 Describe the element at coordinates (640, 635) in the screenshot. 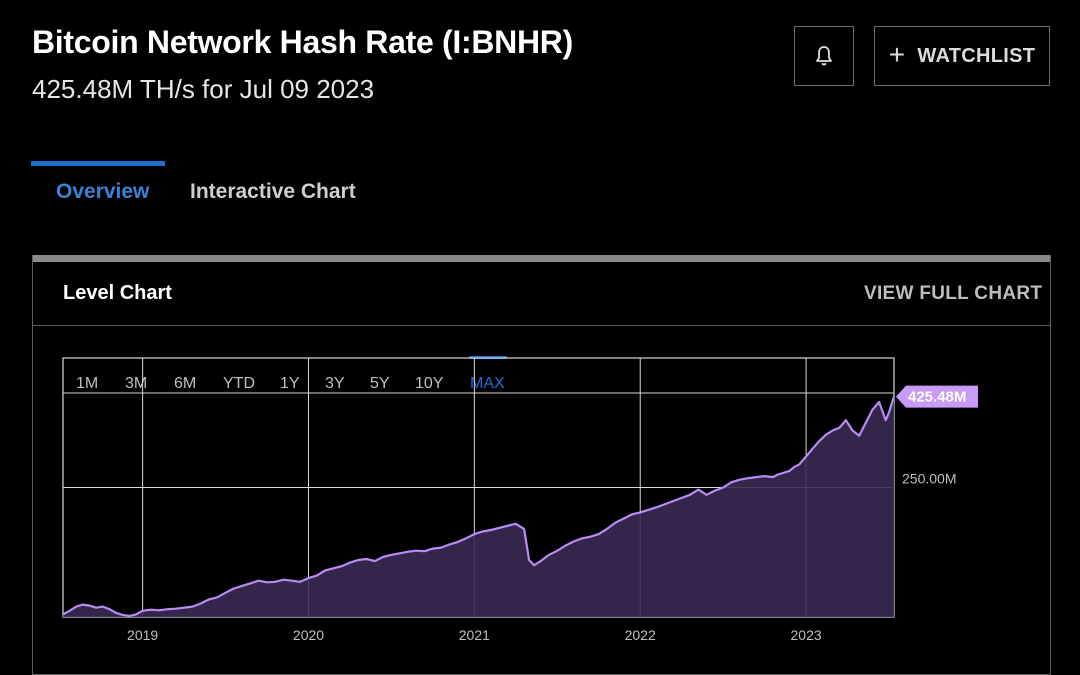

I see `x-tick-label: 2022` at that location.